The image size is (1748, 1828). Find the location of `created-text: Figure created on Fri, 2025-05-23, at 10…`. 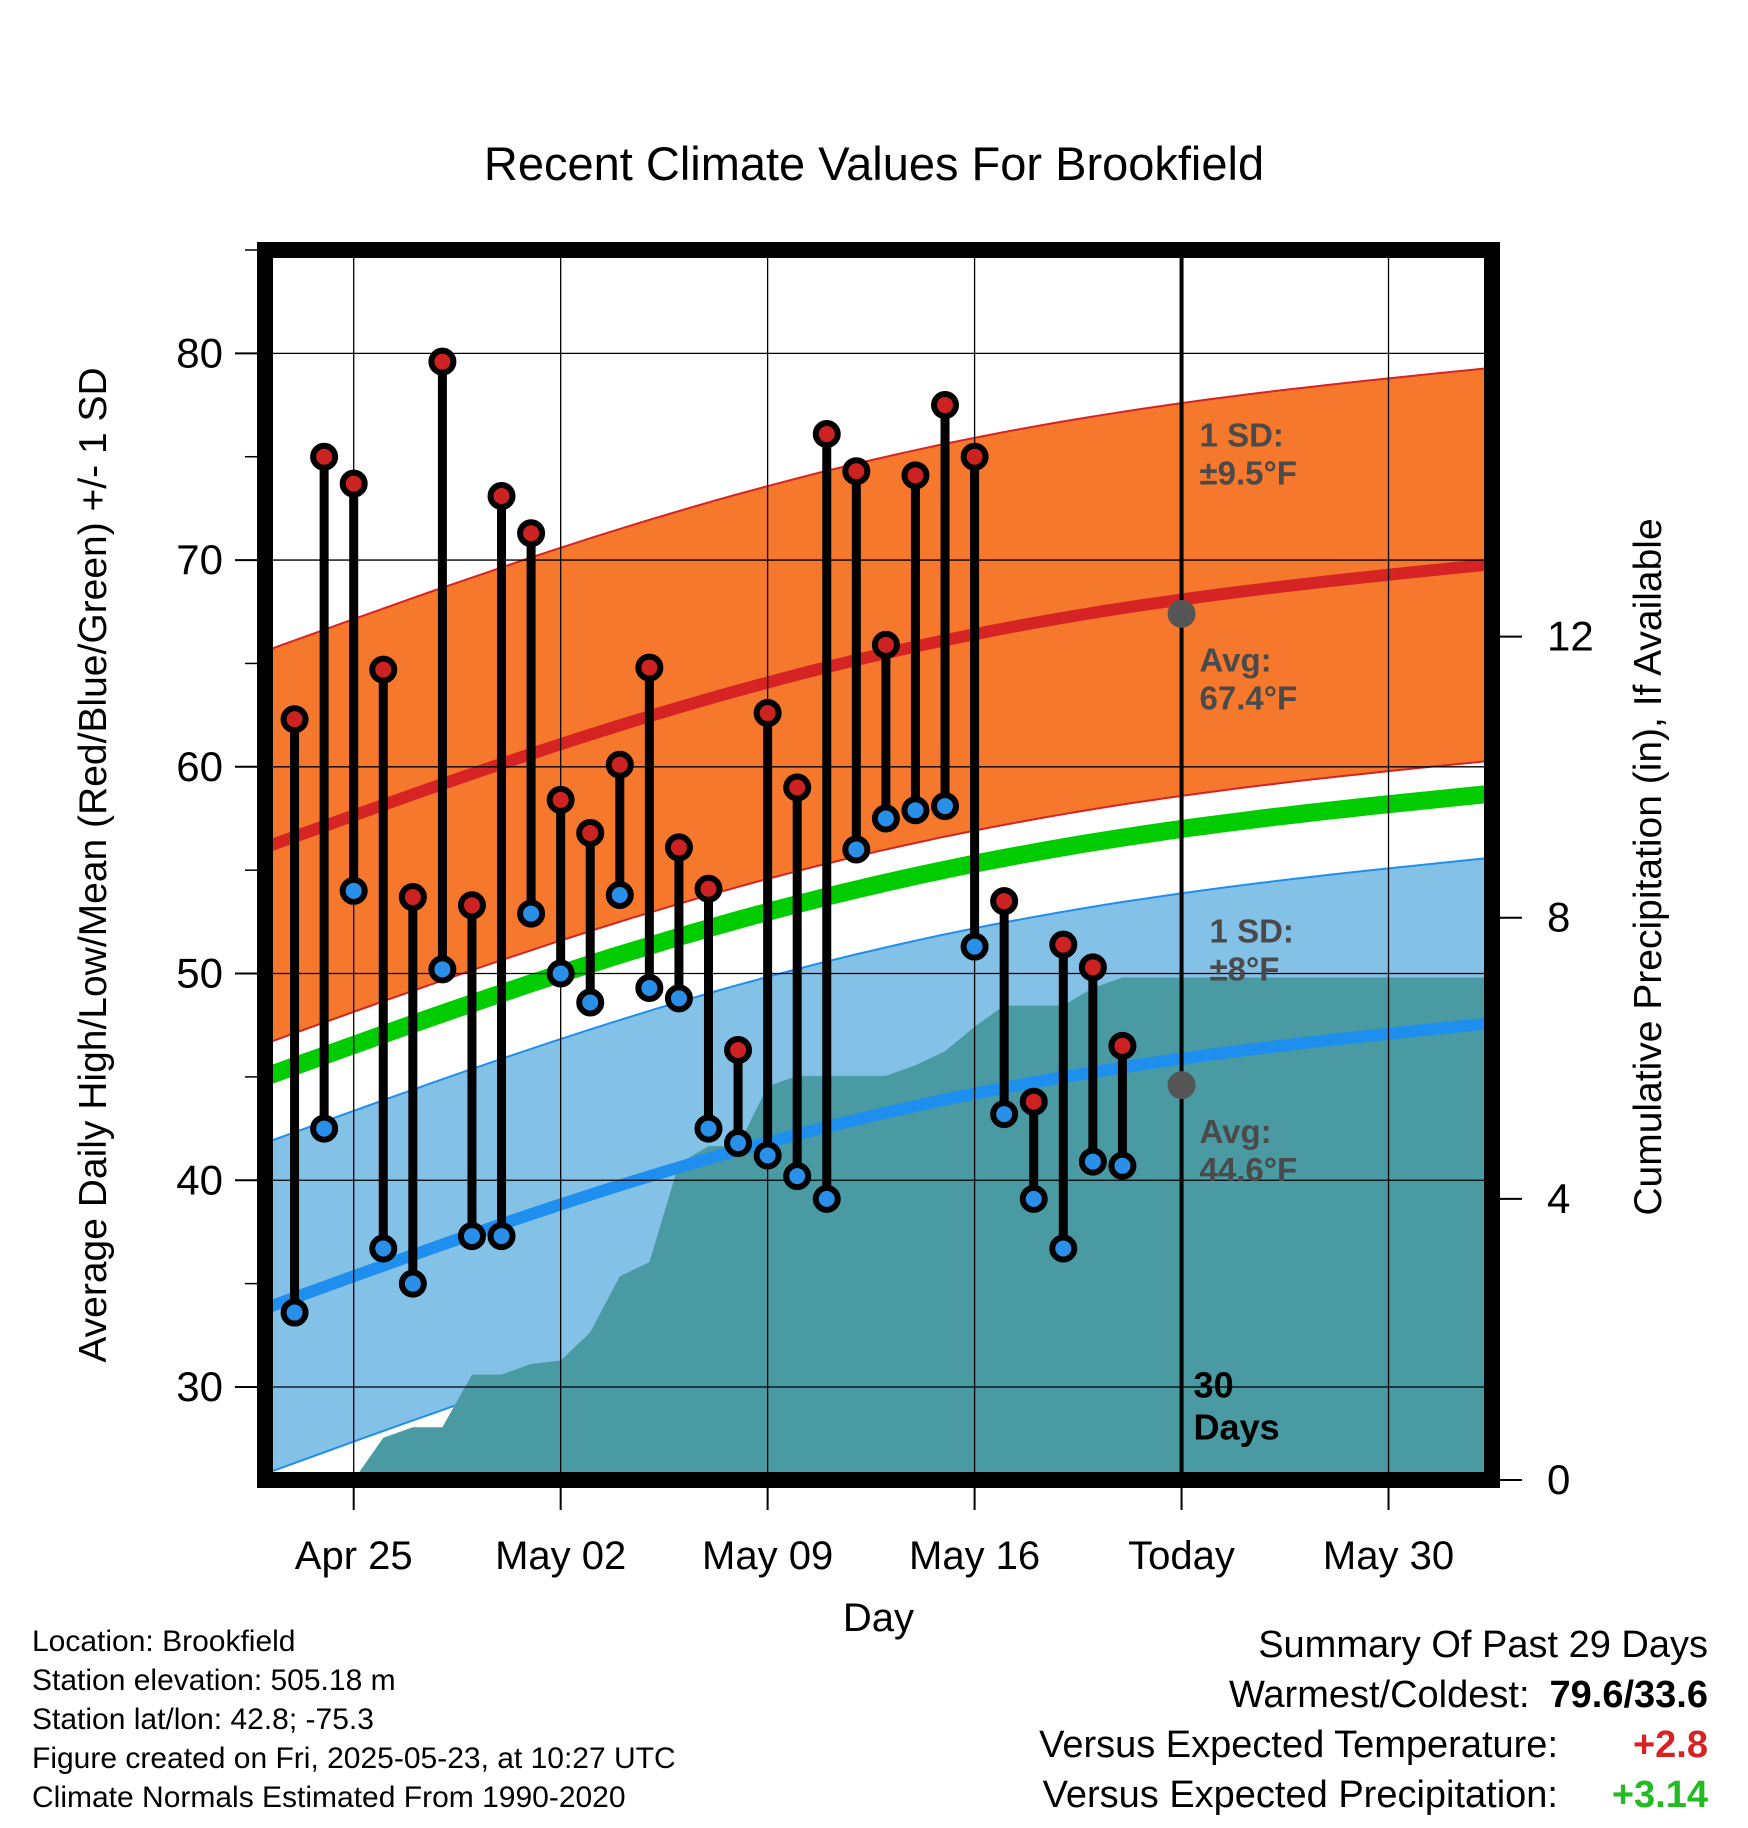

created-text: Figure created on Fri, 2025-05-23, at 10… is located at coordinates (354, 1758).